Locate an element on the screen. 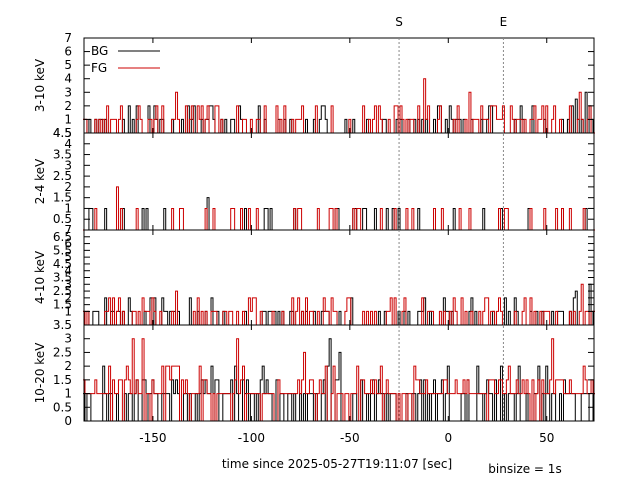 This screenshot has height=480, width=640. x-tick-label: -50 is located at coordinates (350, 438).